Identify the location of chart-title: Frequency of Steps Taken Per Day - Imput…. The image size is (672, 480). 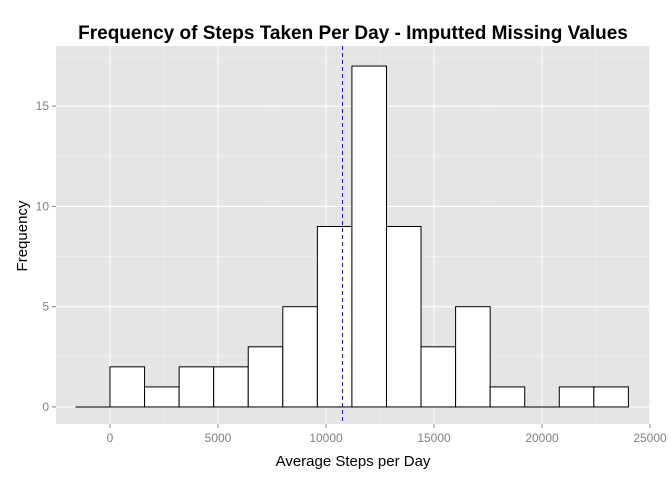
(353, 33).